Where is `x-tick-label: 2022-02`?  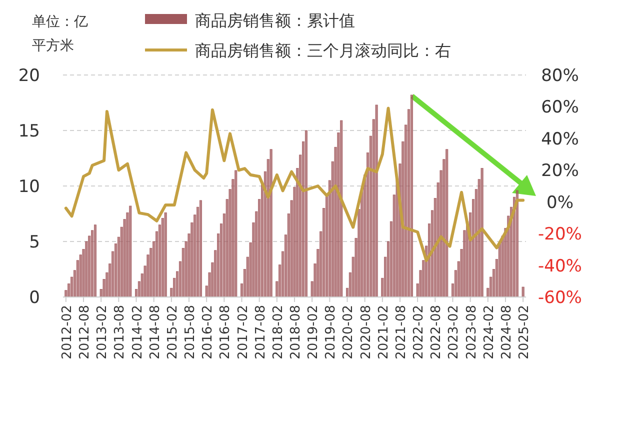
x-tick-label: 2022-02 is located at coordinates (419, 332).